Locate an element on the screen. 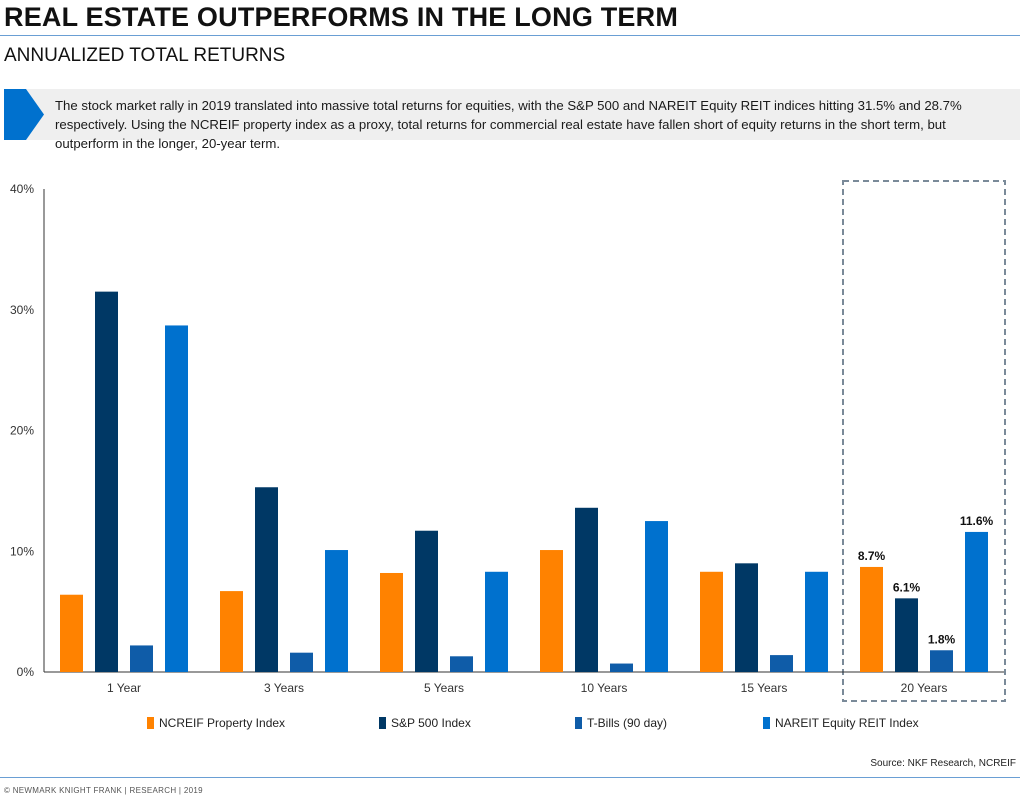 This screenshot has width=1024, height=800. y-tick-label: 20% is located at coordinates (22, 431).